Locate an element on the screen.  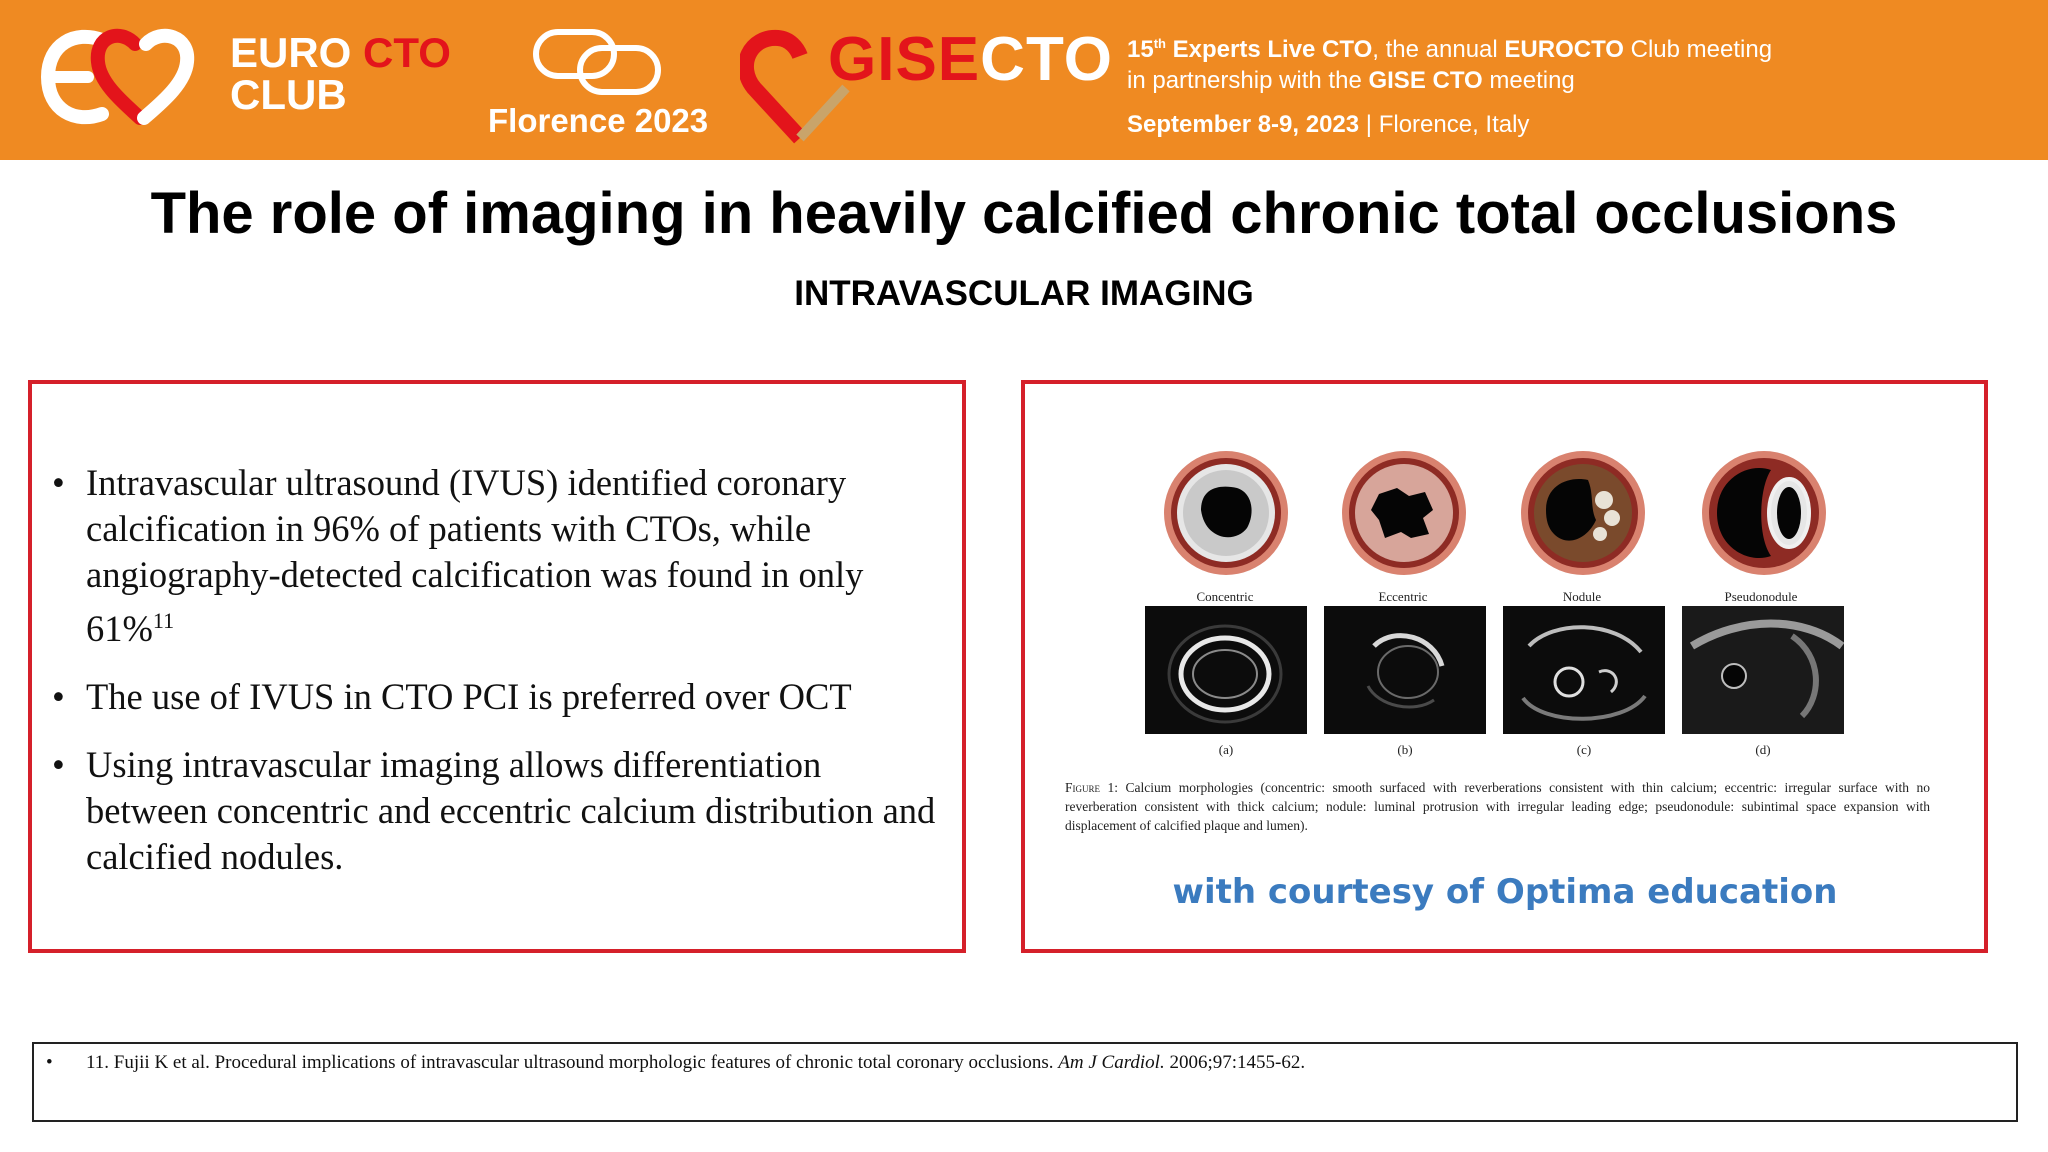
figure-letter-c: (c) is located at coordinates (1584, 749).